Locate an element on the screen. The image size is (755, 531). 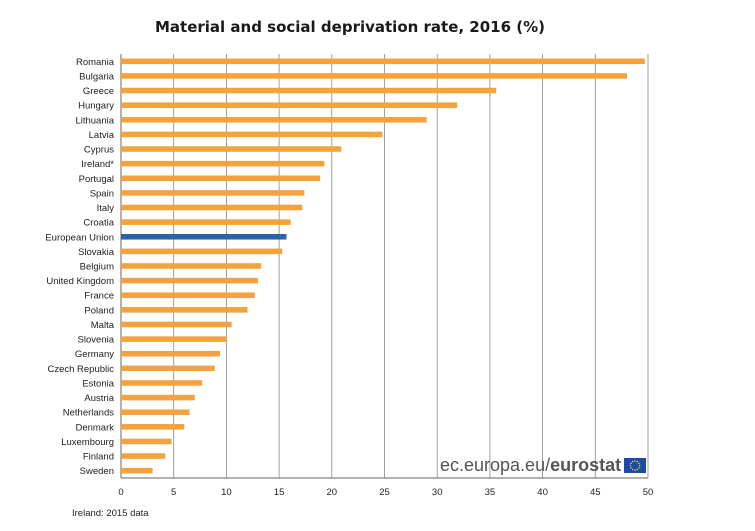
category-label: Estonia is located at coordinates (98, 383).